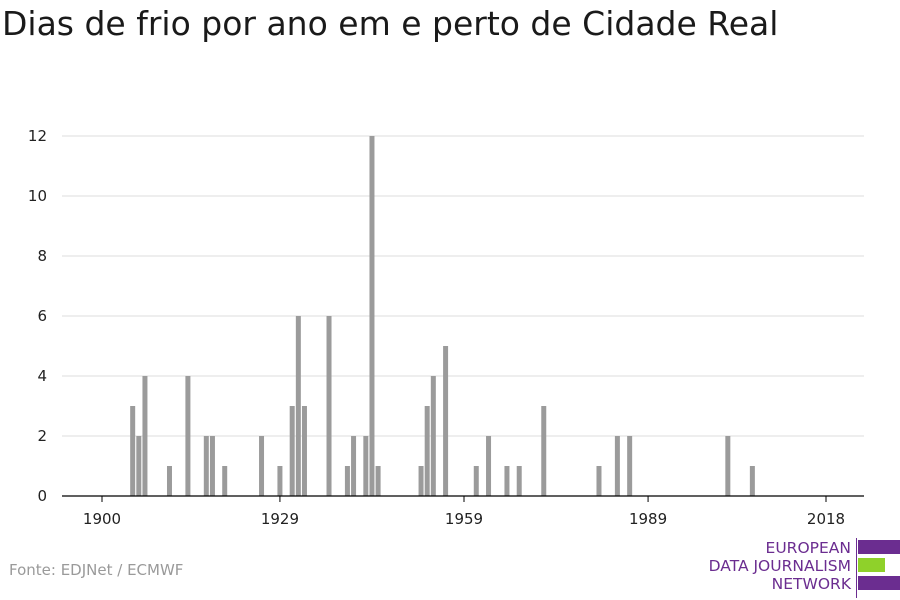 This screenshot has height=600, width=900. What do you see at coordinates (298, 406) in the screenshot?
I see `bar-1932` at bounding box center [298, 406].